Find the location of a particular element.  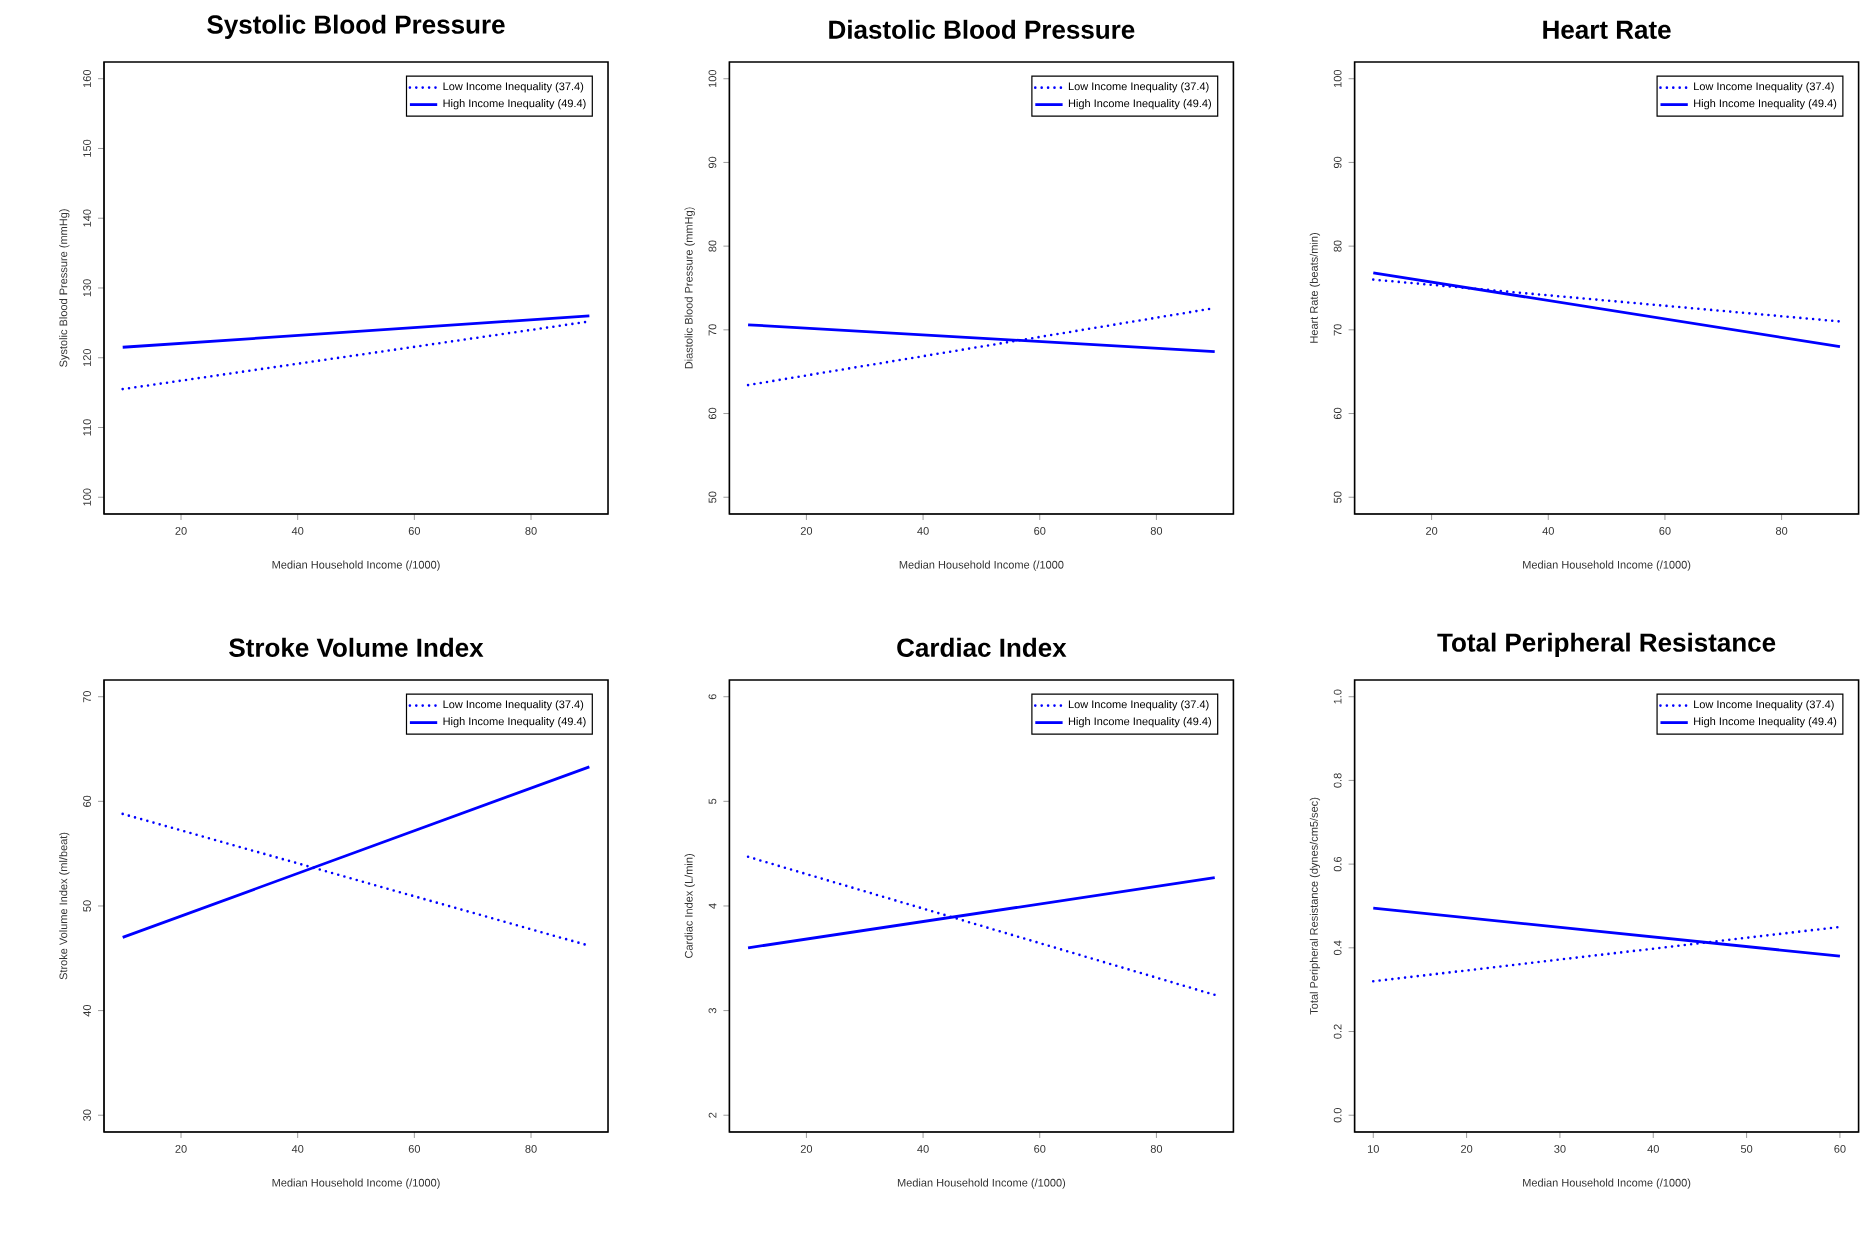

chart-title: Systolic Blood Pressure is located at coordinates (356, 26).